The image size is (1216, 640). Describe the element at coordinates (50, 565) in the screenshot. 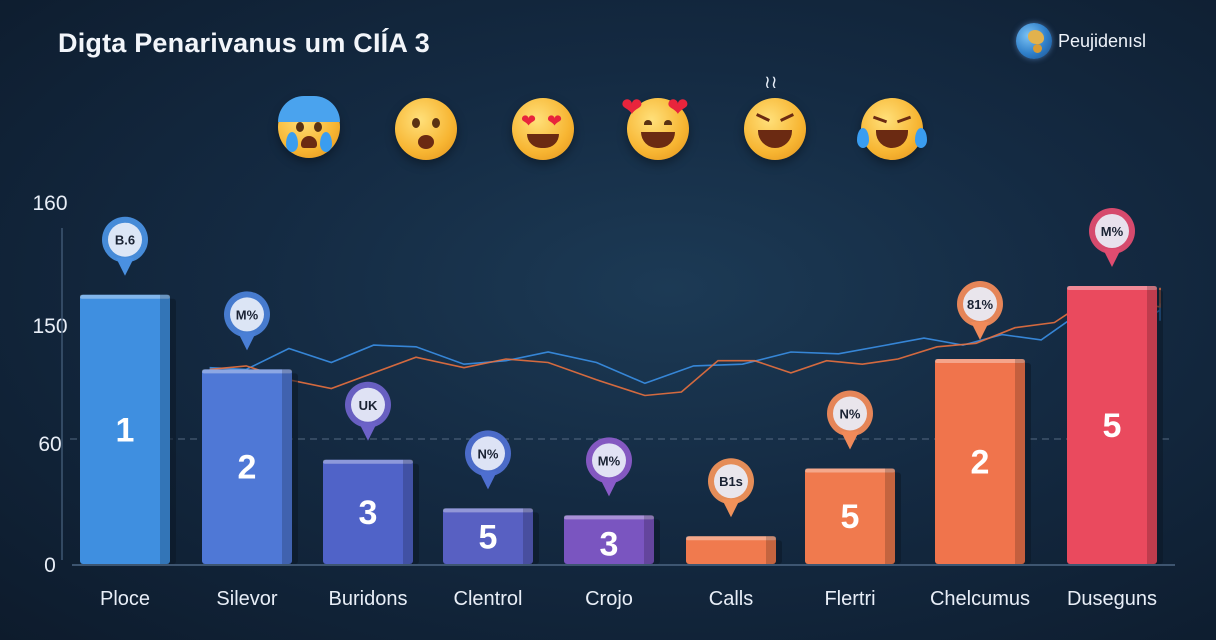

I see `y-tick-label: 0` at that location.